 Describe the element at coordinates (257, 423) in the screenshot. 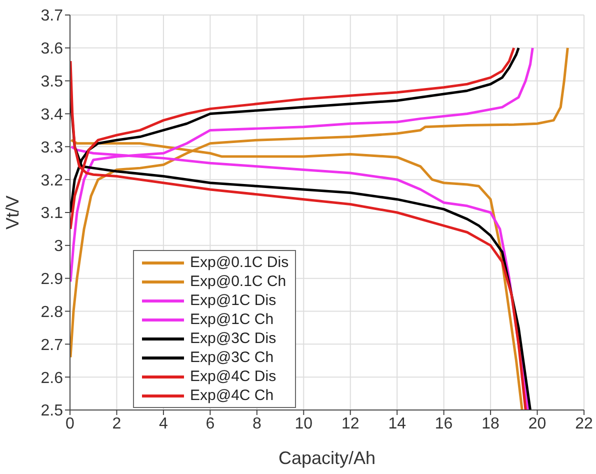

I see `x-tick-label: 8` at that location.